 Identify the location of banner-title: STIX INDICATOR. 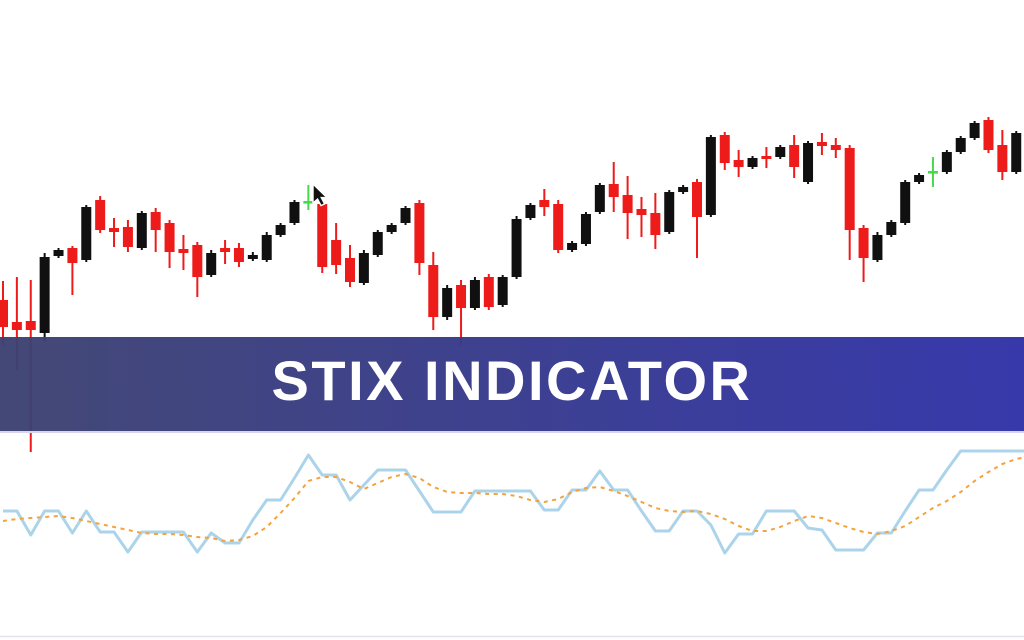
(512, 380).